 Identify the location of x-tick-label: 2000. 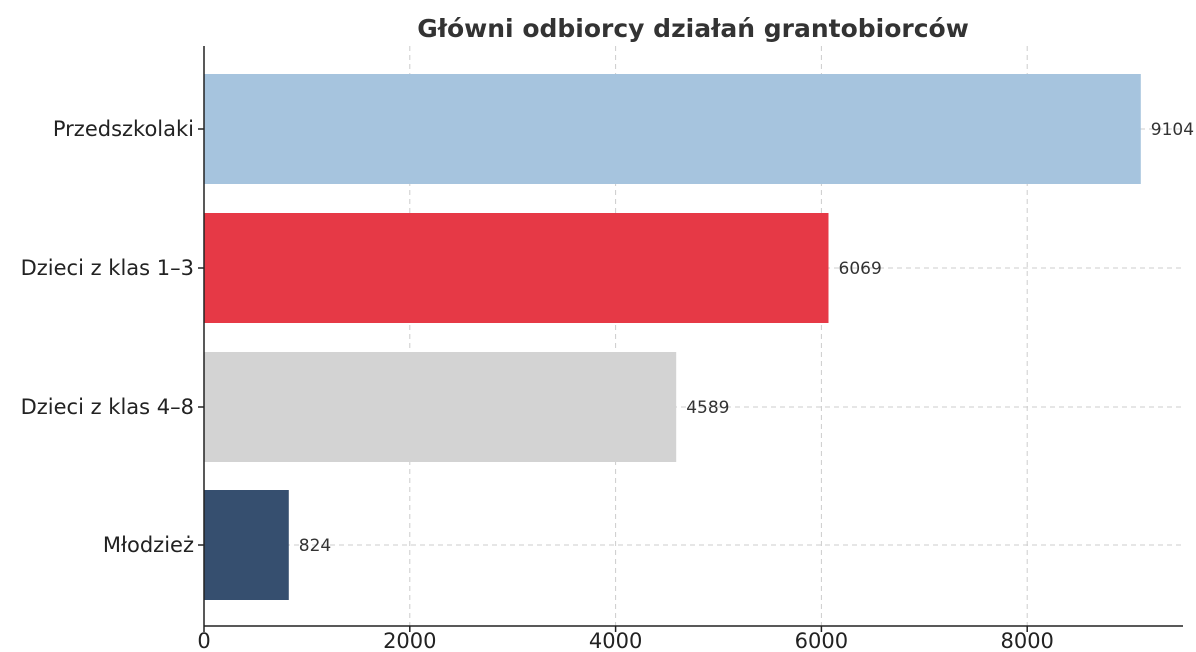
(409, 640).